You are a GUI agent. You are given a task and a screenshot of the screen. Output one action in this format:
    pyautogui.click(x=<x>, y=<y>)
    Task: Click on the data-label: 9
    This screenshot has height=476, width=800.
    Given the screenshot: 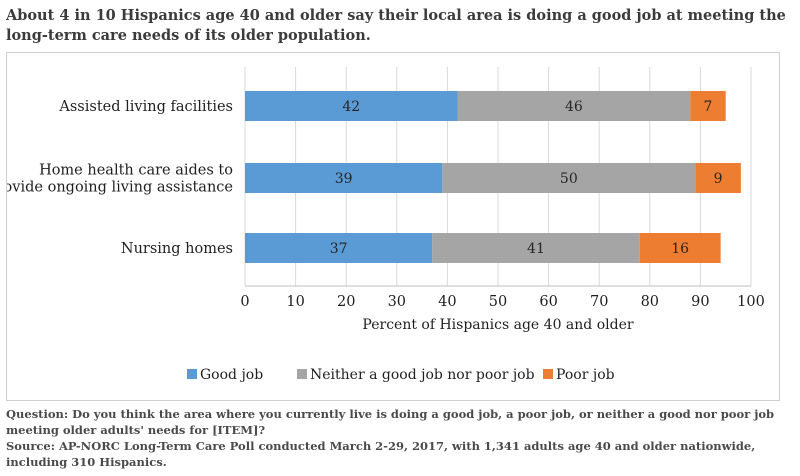 What is the action you would take?
    pyautogui.click(x=718, y=179)
    